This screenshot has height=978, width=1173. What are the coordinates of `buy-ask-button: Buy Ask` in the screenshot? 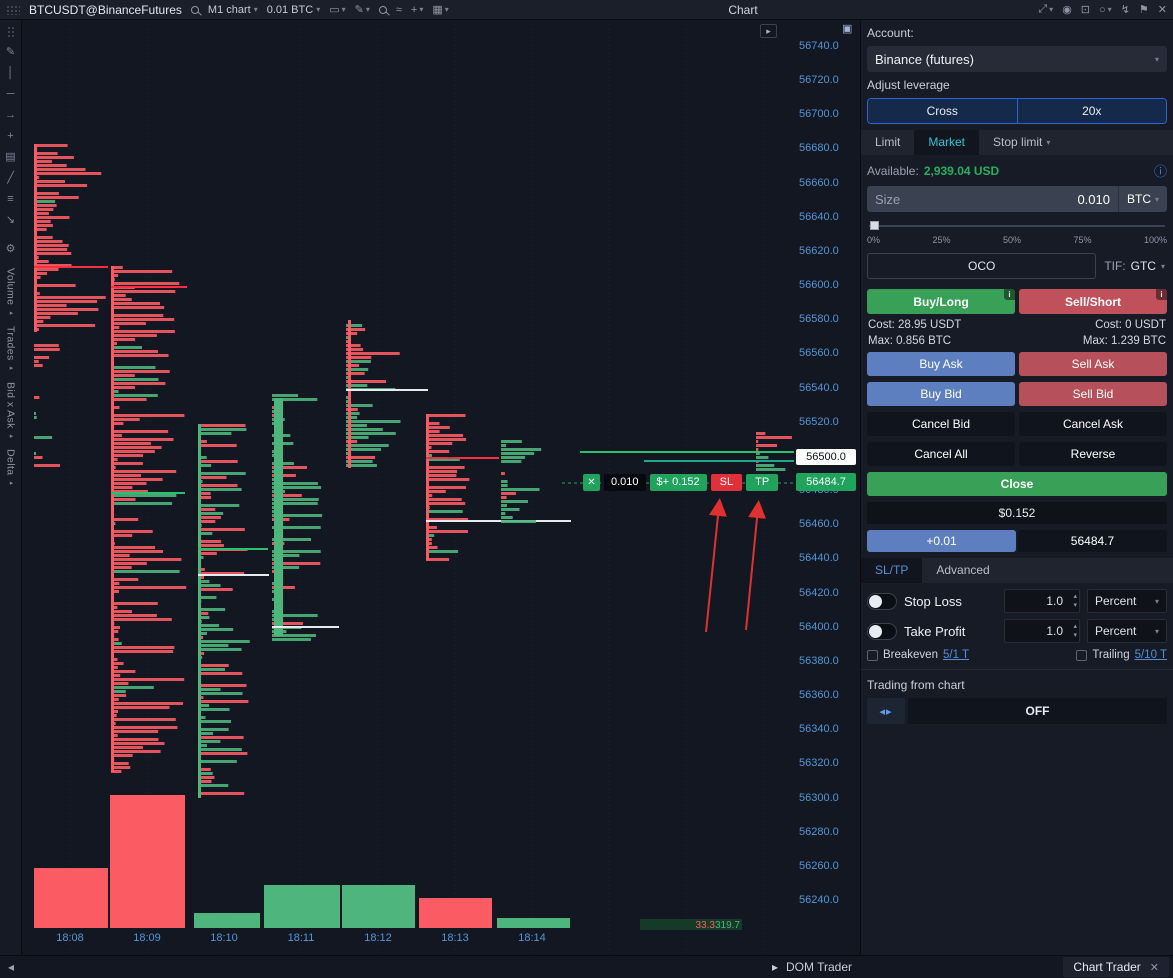 It's located at (941, 364).